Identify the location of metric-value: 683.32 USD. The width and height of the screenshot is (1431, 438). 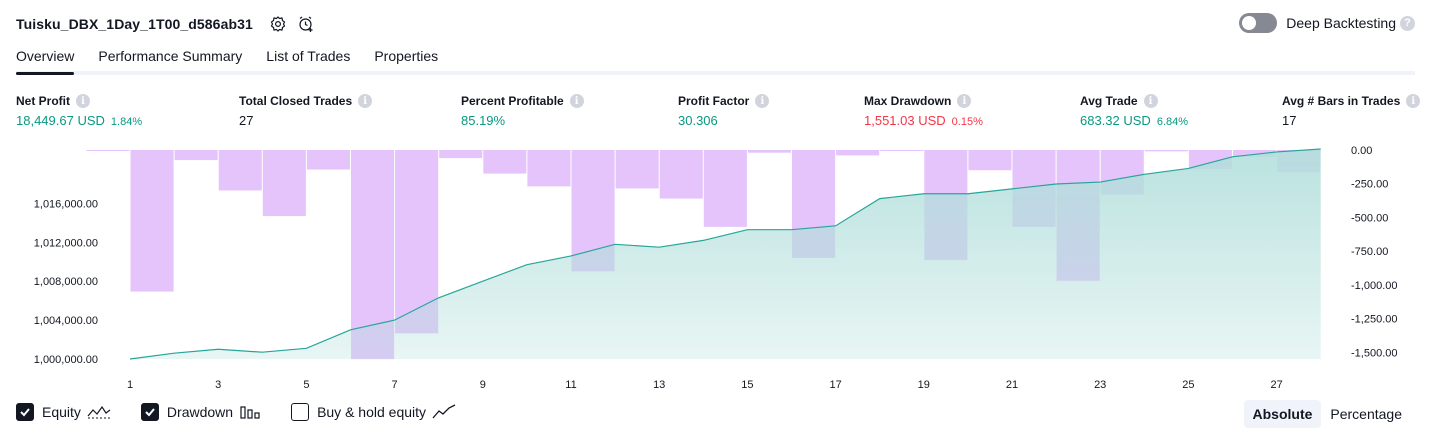
(1115, 120).